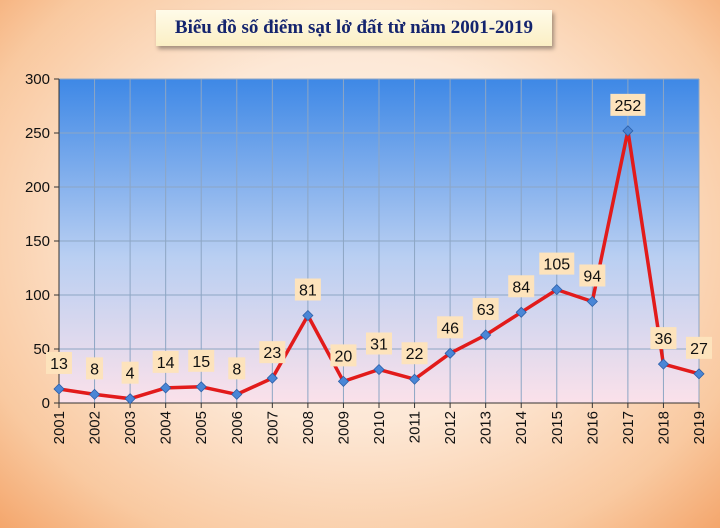 This screenshot has width=720, height=528. I want to click on data-label: 22, so click(415, 354).